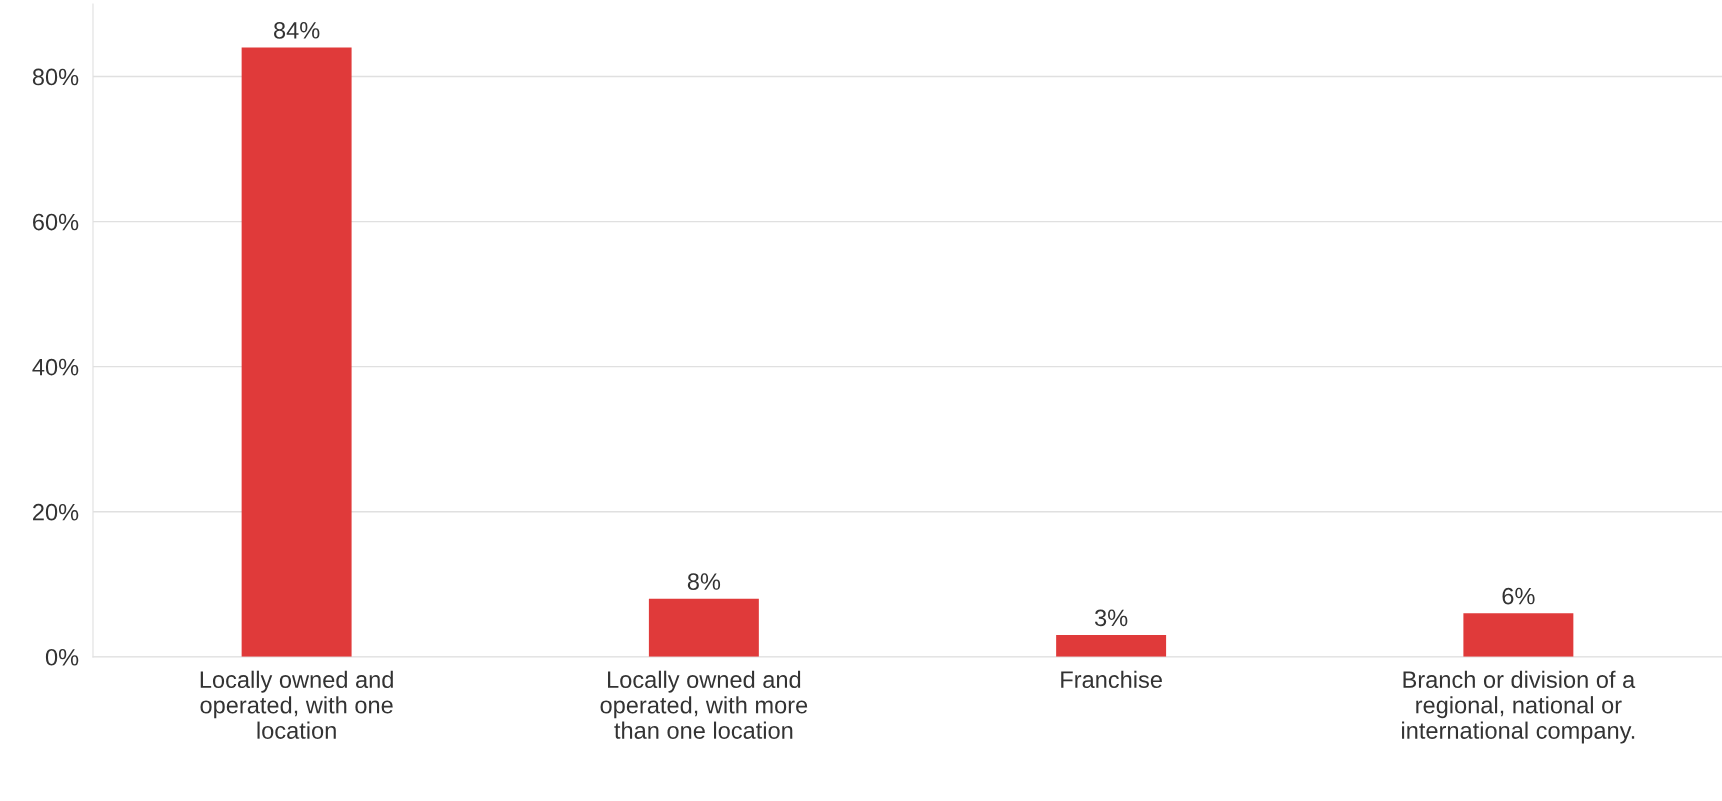 The image size is (1722, 801). What do you see at coordinates (55, 77) in the screenshot?
I see `y-tick-label: 80%` at bounding box center [55, 77].